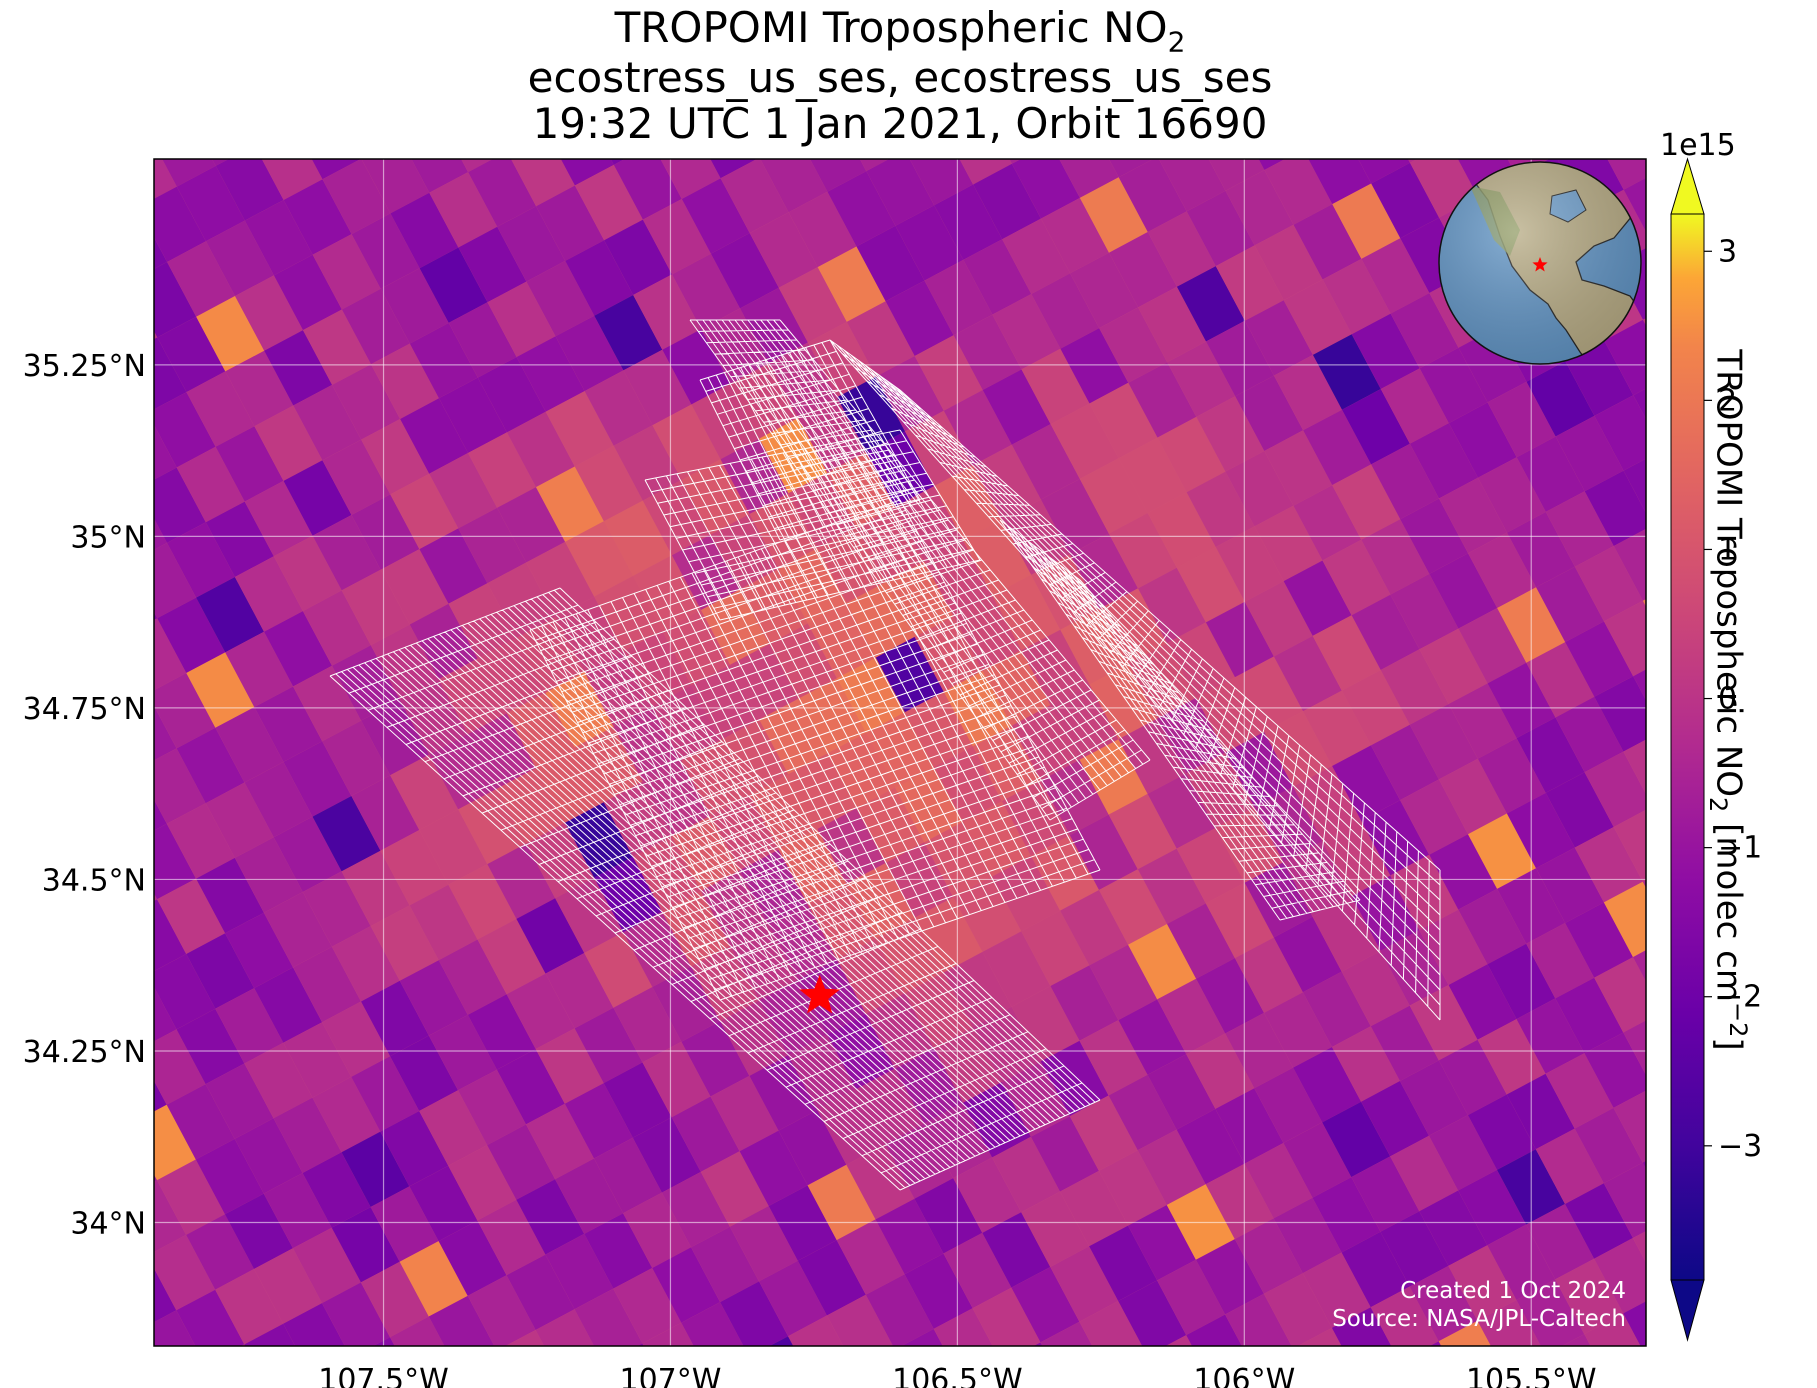 This screenshot has width=1817, height=1388. I want to click on colorbar-scale-label: 1e15, so click(1698, 145).